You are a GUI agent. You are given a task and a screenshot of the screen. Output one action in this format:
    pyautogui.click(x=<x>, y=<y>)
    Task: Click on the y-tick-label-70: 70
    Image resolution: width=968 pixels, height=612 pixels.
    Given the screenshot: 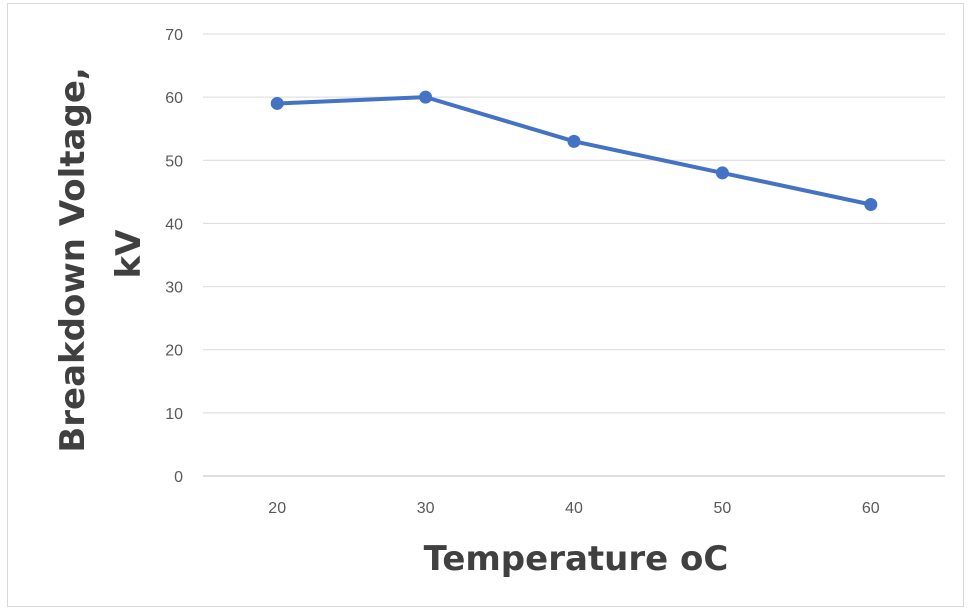 What is the action you would take?
    pyautogui.click(x=174, y=35)
    